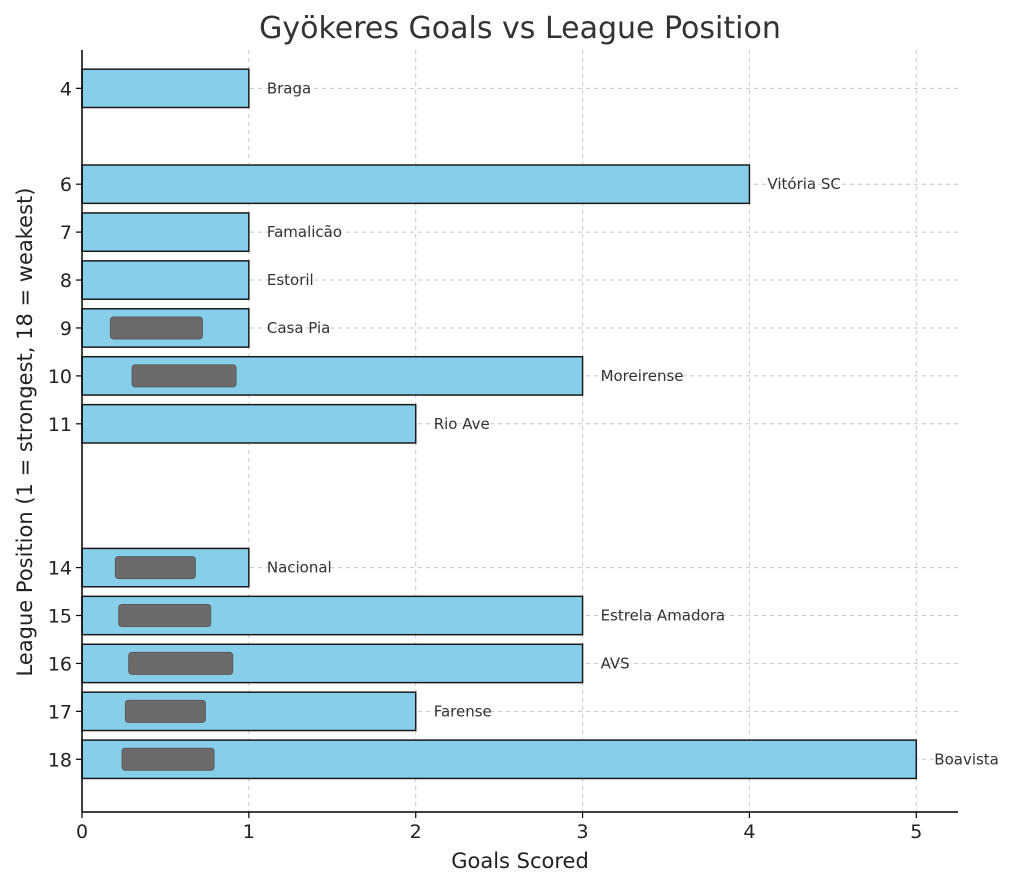  Describe the element at coordinates (66, 329) in the screenshot. I see `y-tick-label: 9` at that location.